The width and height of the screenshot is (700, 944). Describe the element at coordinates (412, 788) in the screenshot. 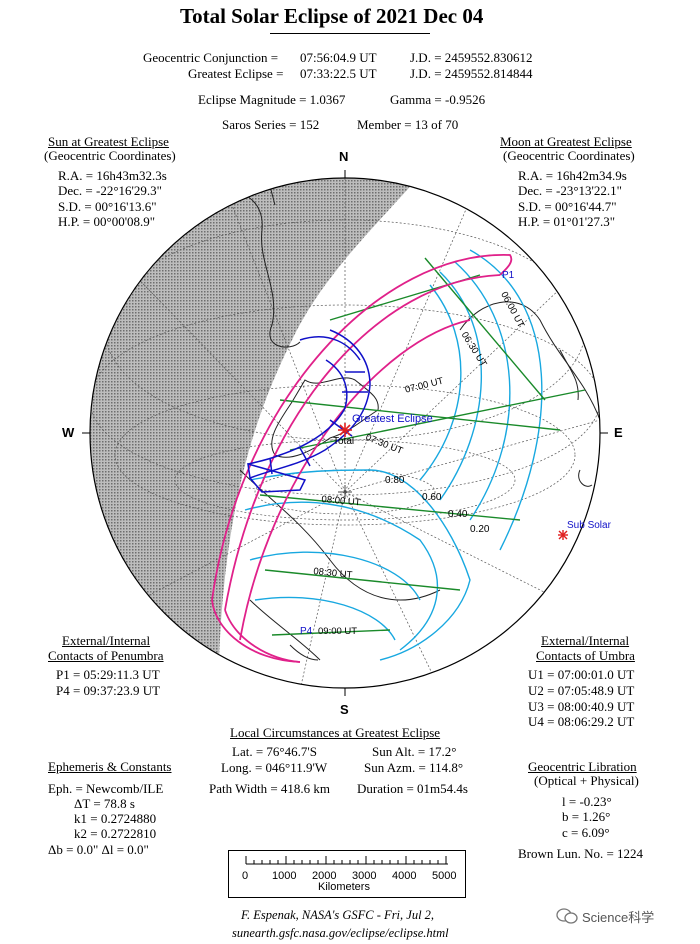

I see `local-duration: Duration = 01m54.4s` at that location.